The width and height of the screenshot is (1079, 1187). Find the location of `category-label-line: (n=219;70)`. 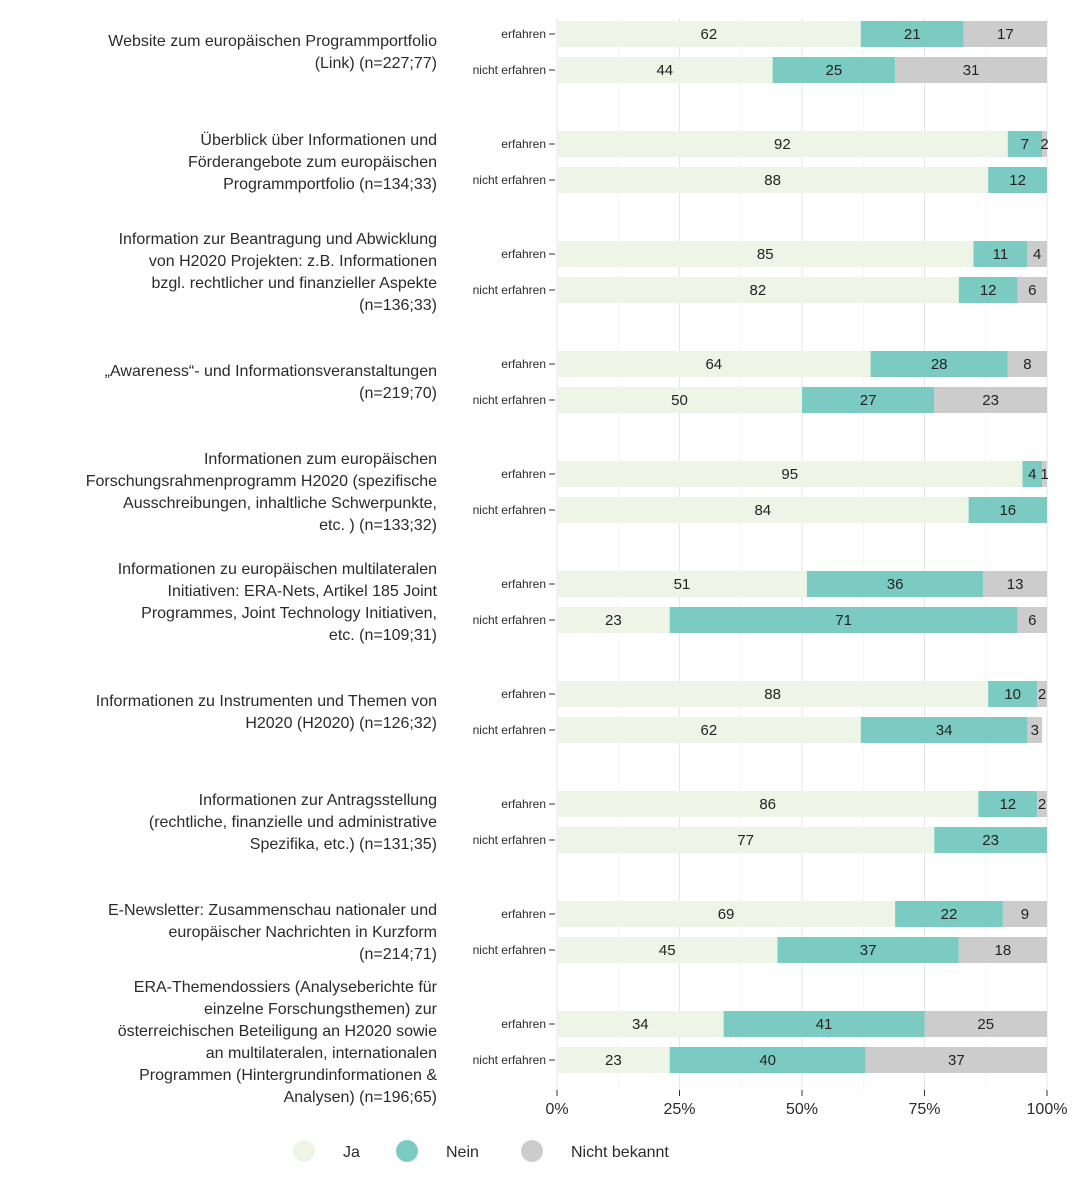

category-label-line: (n=219;70) is located at coordinates (398, 393).